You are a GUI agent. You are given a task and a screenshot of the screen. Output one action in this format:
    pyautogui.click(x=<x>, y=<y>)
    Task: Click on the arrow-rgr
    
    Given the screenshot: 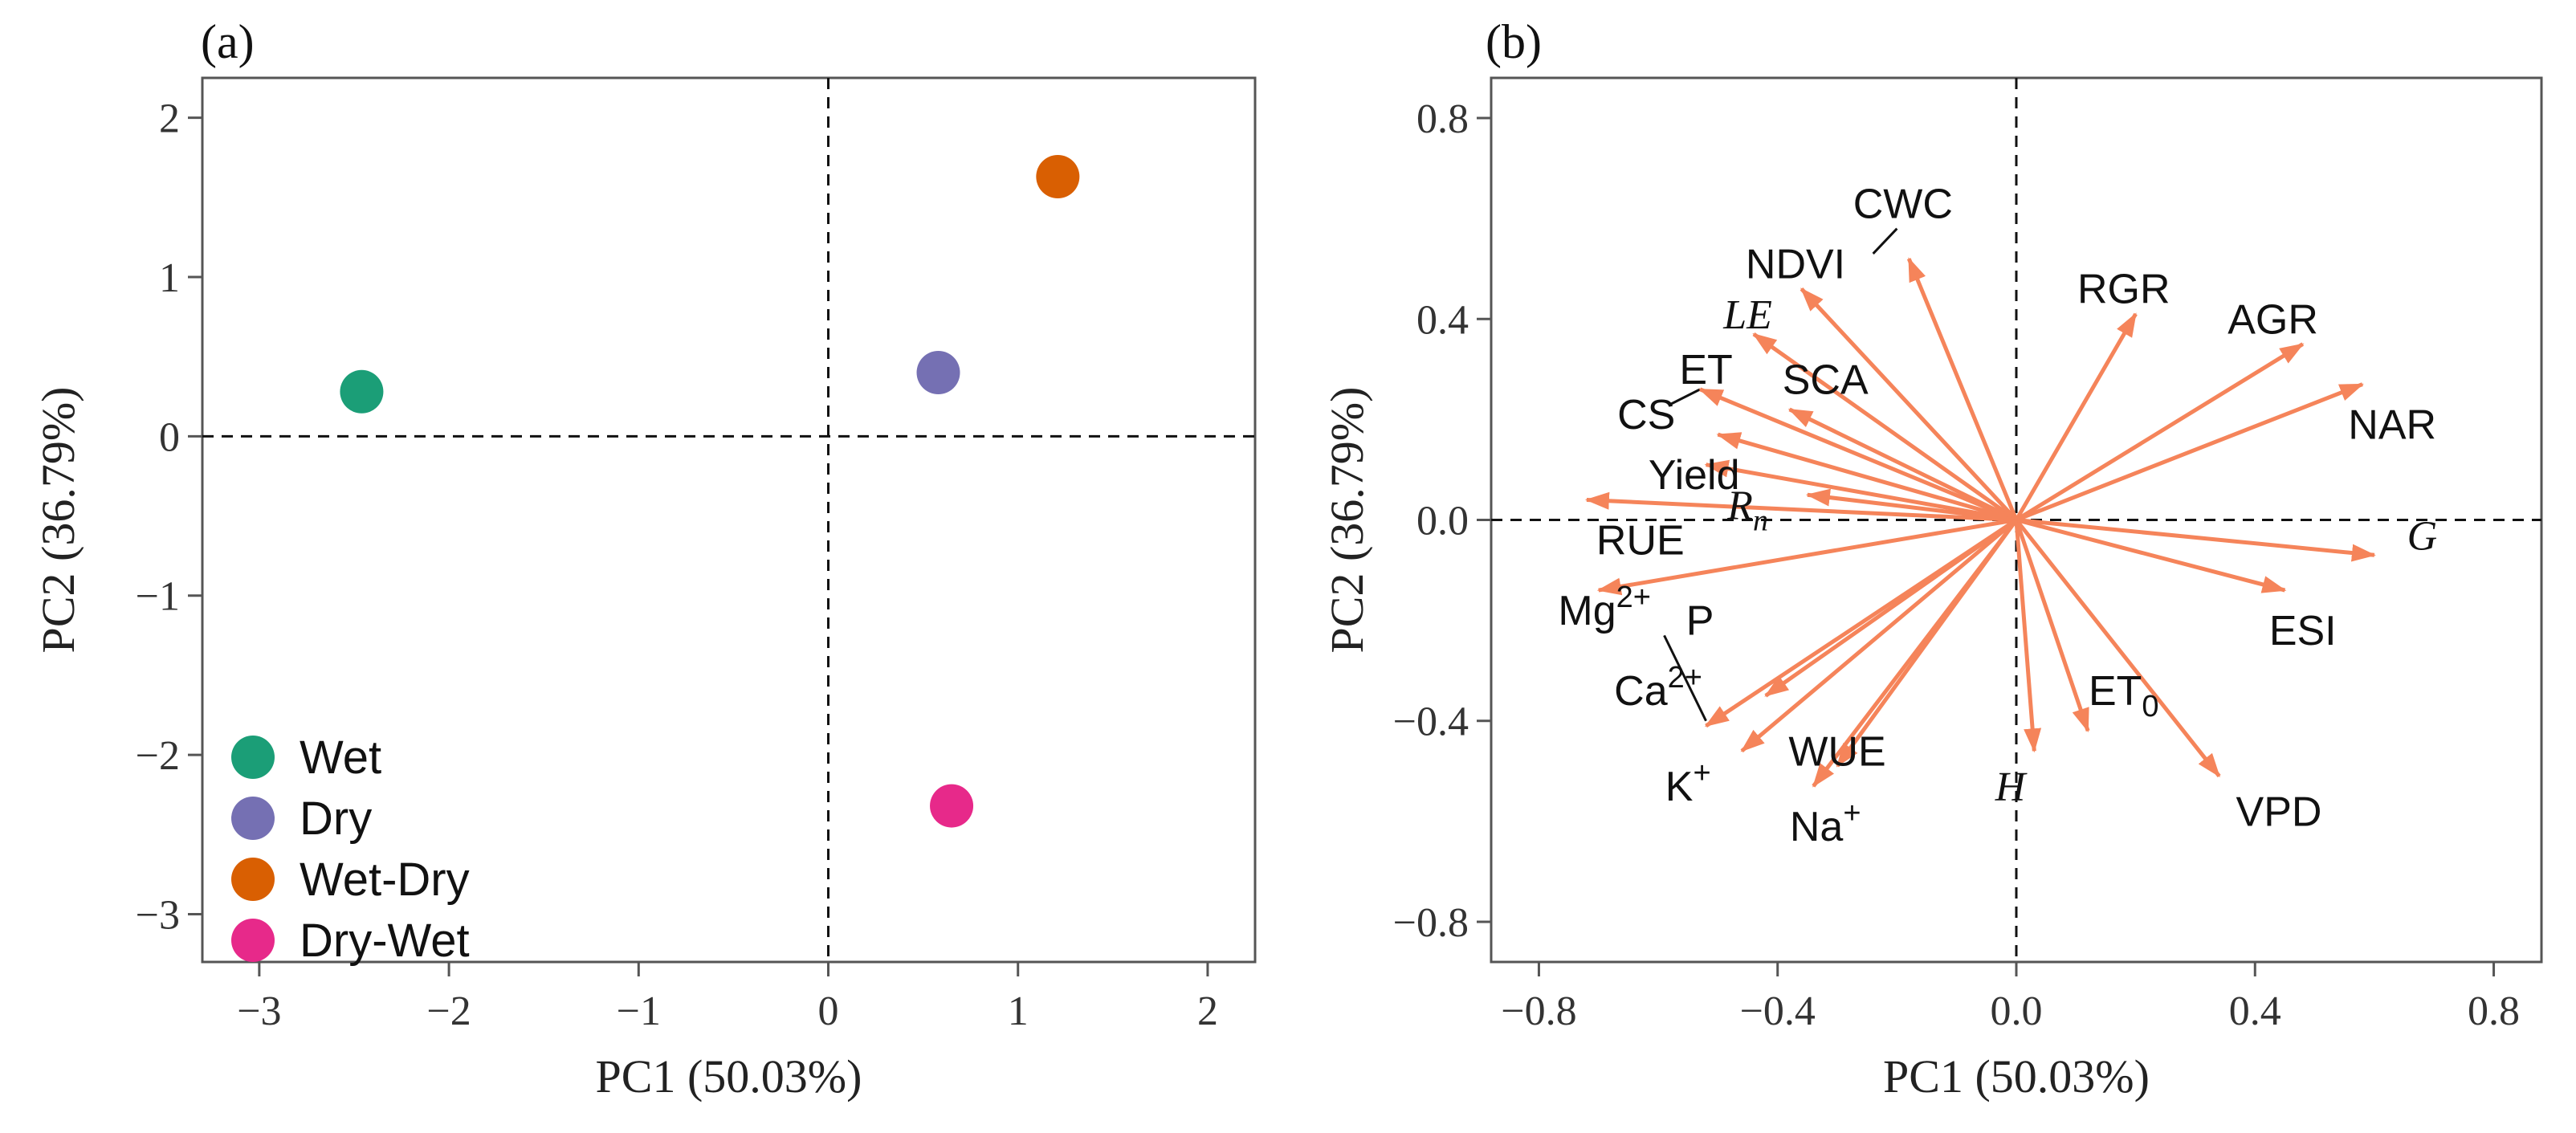 What is the action you would take?
    pyautogui.click(x=2076, y=416)
    